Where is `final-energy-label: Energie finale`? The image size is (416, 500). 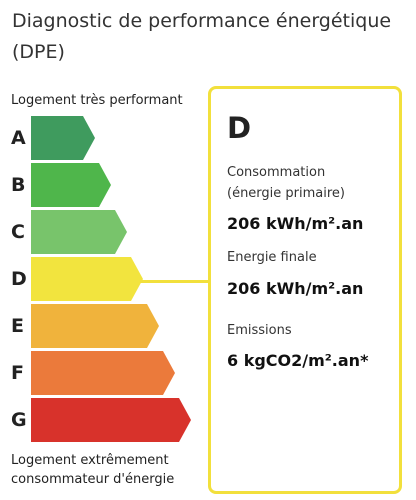
final-energy-label: Energie finale is located at coordinates (272, 257).